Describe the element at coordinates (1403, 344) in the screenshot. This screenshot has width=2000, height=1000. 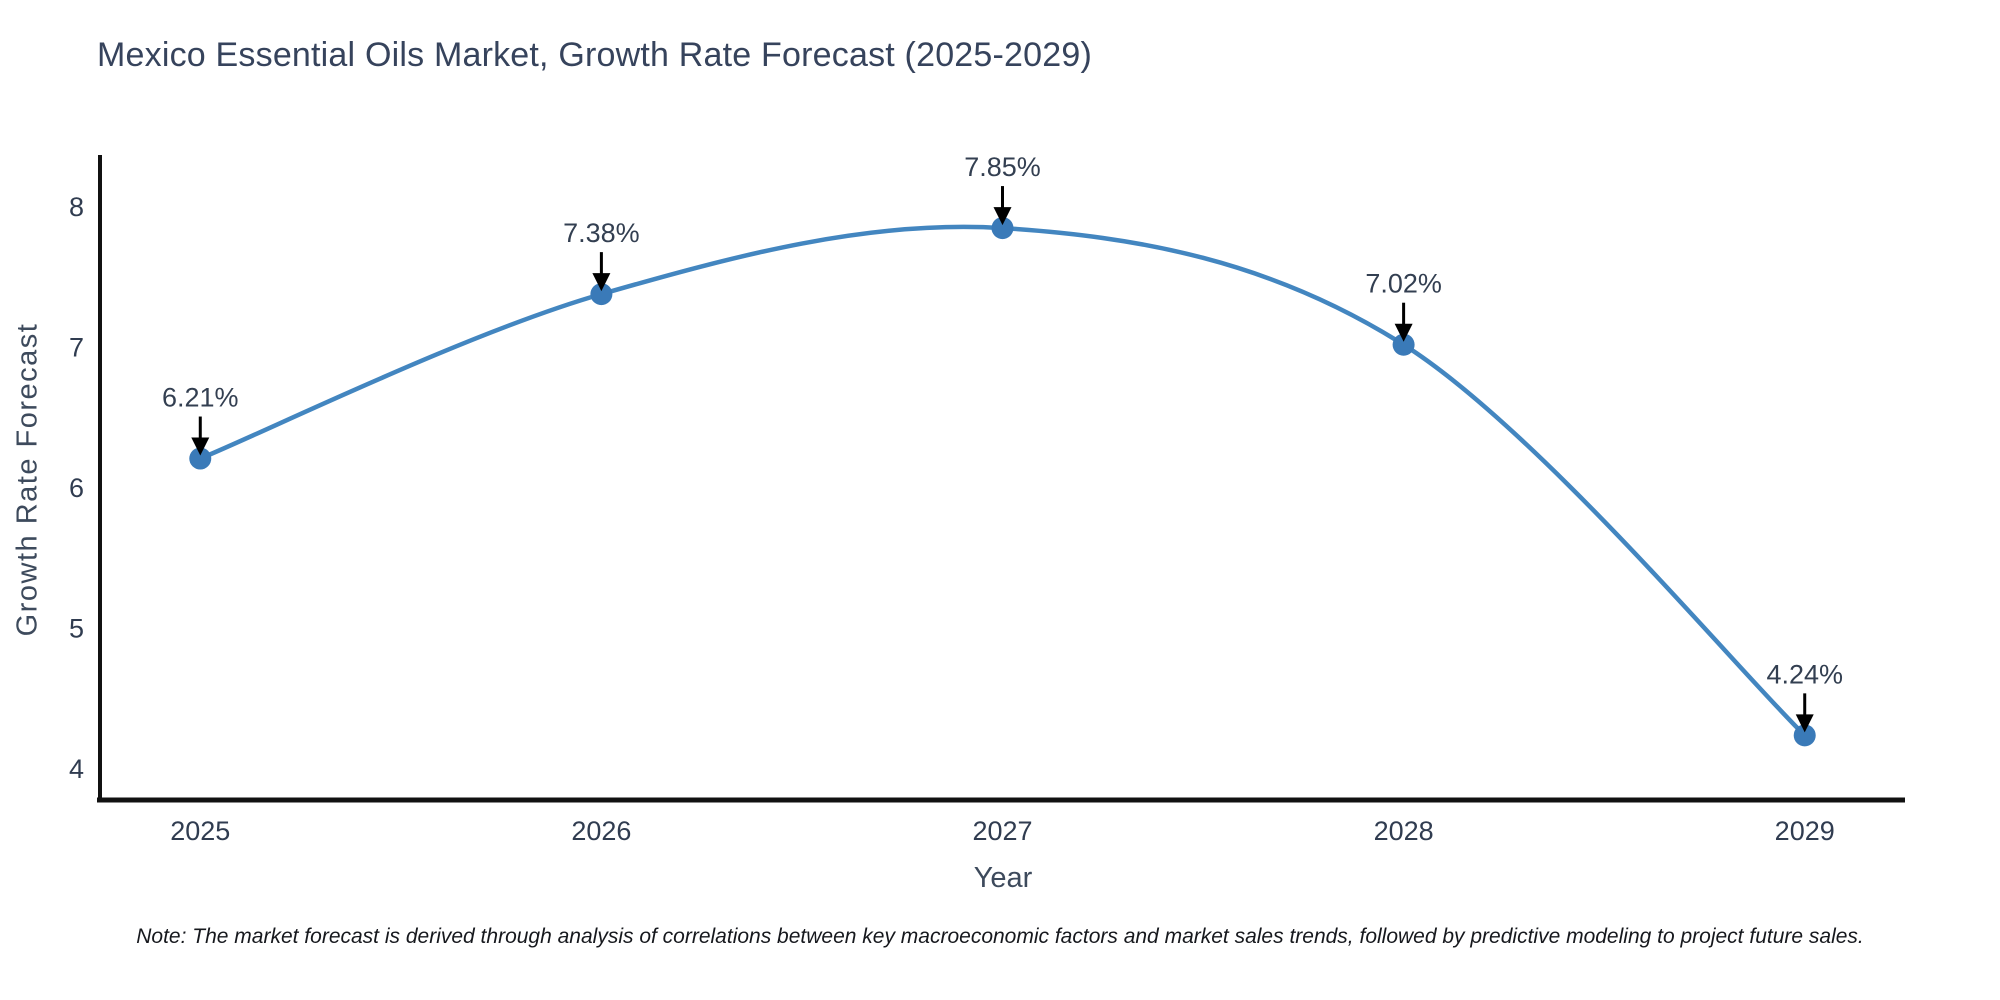
I see `data-point-2028` at that location.